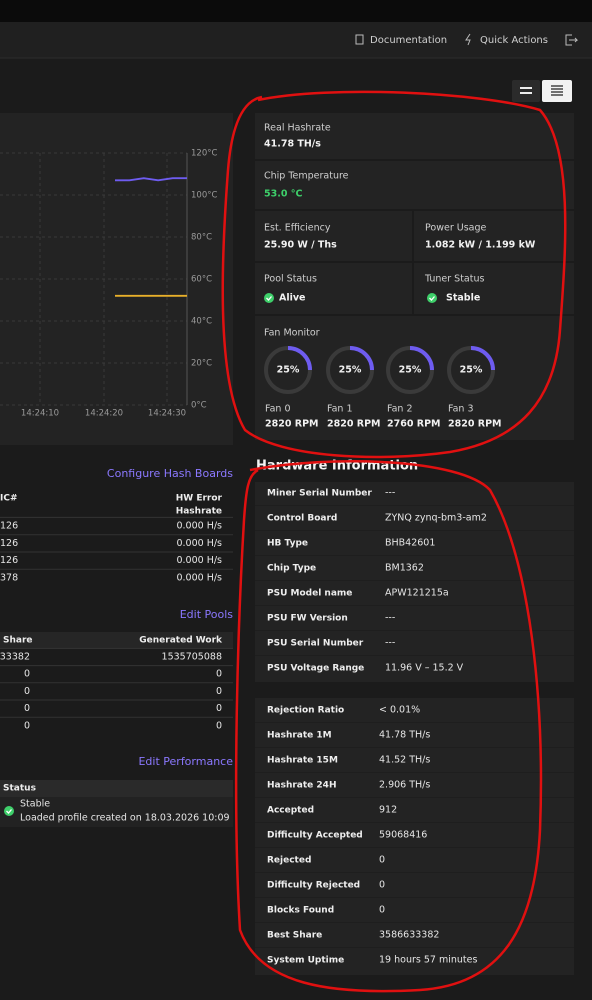 The height and width of the screenshot is (1000, 592). I want to click on row-label: Chip Type, so click(291, 569).